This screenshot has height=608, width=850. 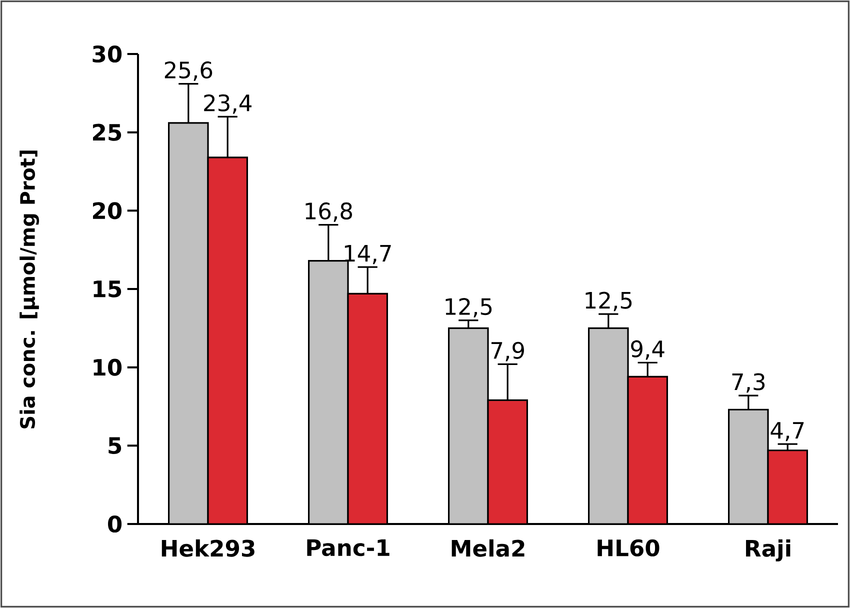 I want to click on y-tick-label: 5, so click(x=115, y=445).